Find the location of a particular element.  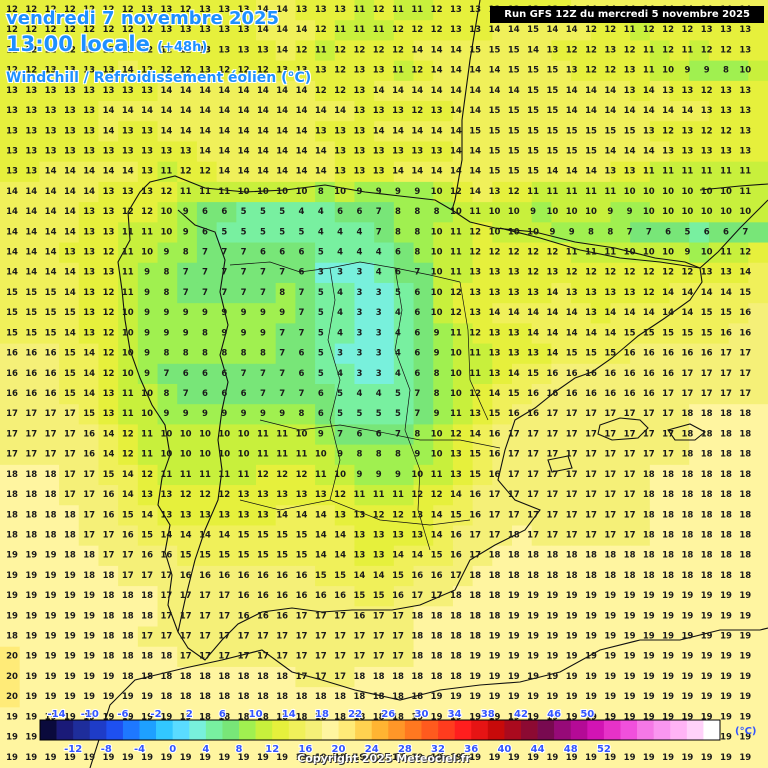

grid-value: 3 is located at coordinates (359, 354).